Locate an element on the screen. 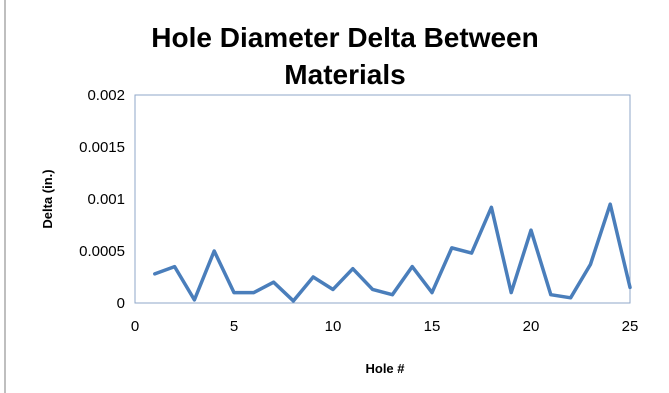  y-axis-title: Delta (in.) is located at coordinates (47, 198).